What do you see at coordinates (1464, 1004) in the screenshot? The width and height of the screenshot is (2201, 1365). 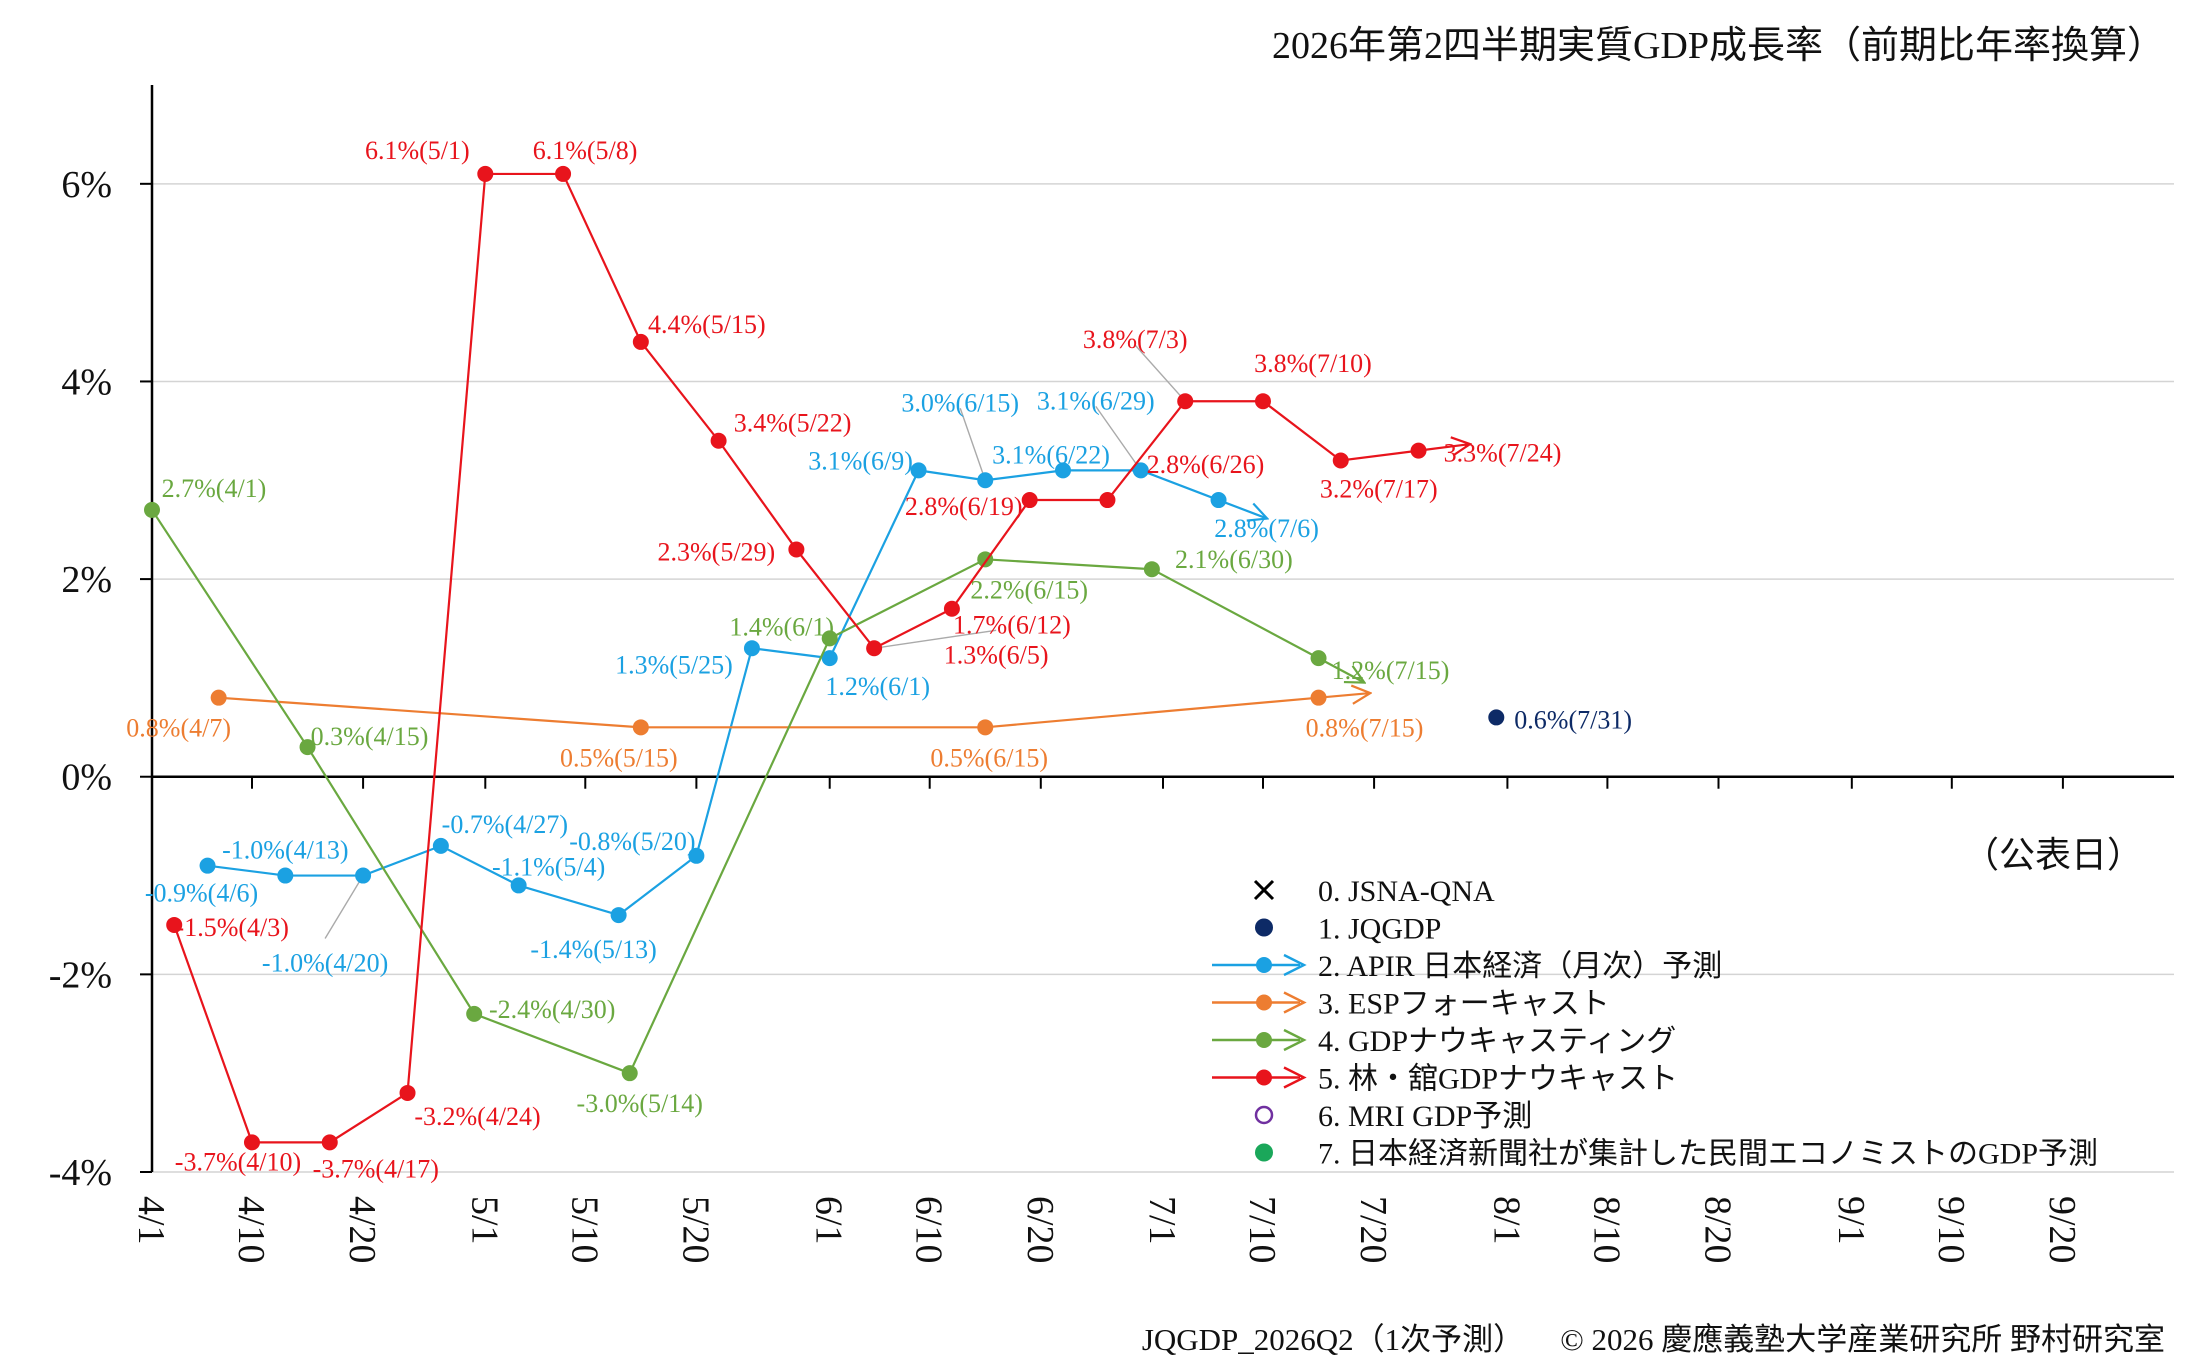 I see `legend-label: 3. ESPフォーキャスト` at bounding box center [1464, 1004].